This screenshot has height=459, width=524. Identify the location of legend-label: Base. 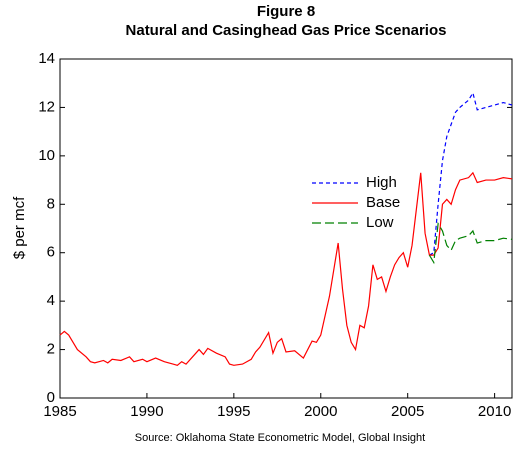
(383, 202).